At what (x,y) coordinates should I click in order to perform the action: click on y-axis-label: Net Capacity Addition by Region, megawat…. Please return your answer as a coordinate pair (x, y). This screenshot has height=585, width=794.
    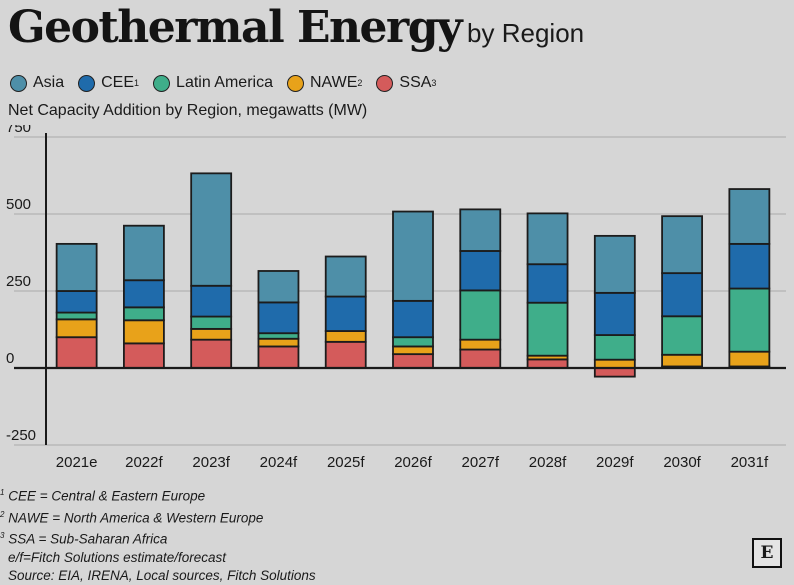
    Looking at the image, I should click on (188, 110).